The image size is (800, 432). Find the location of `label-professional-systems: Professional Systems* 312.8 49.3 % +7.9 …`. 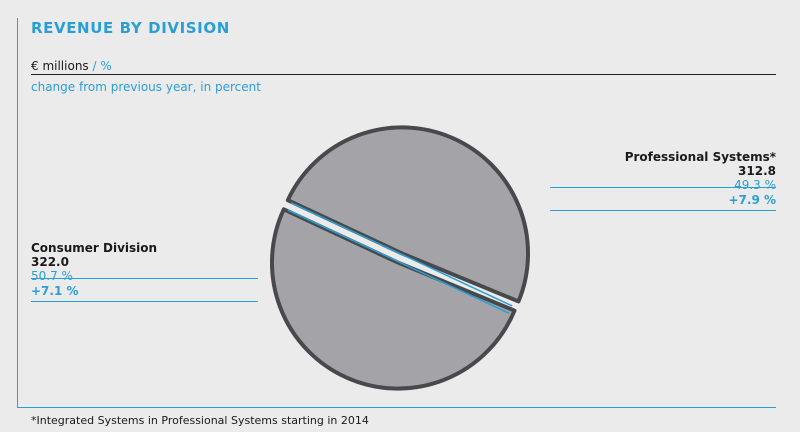

label-professional-systems: Professional Systems* 312.8 49.3 % +7.9 … is located at coordinates (663, 180).